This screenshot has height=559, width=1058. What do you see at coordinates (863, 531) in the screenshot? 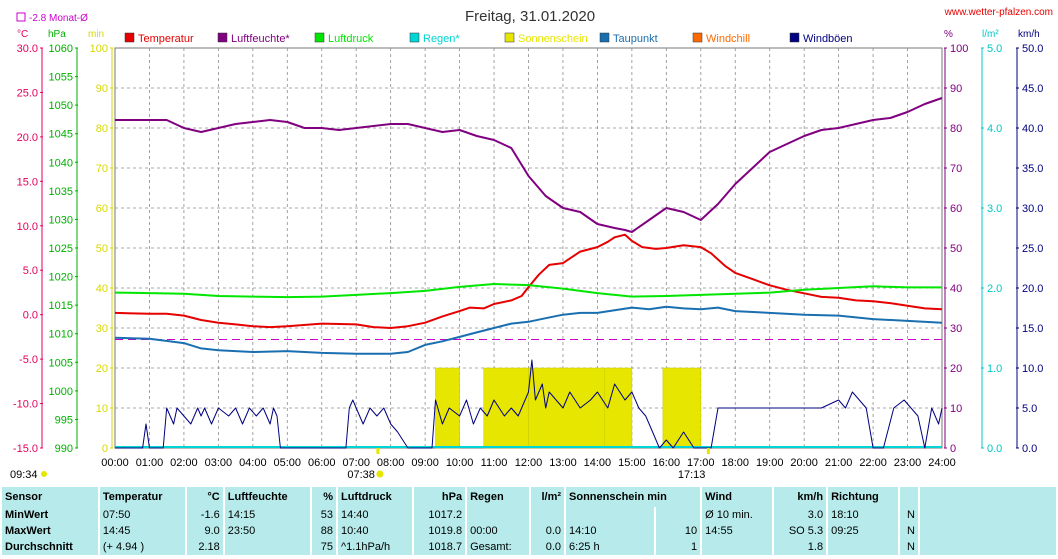
I see `cell: 09:25` at bounding box center [863, 531].